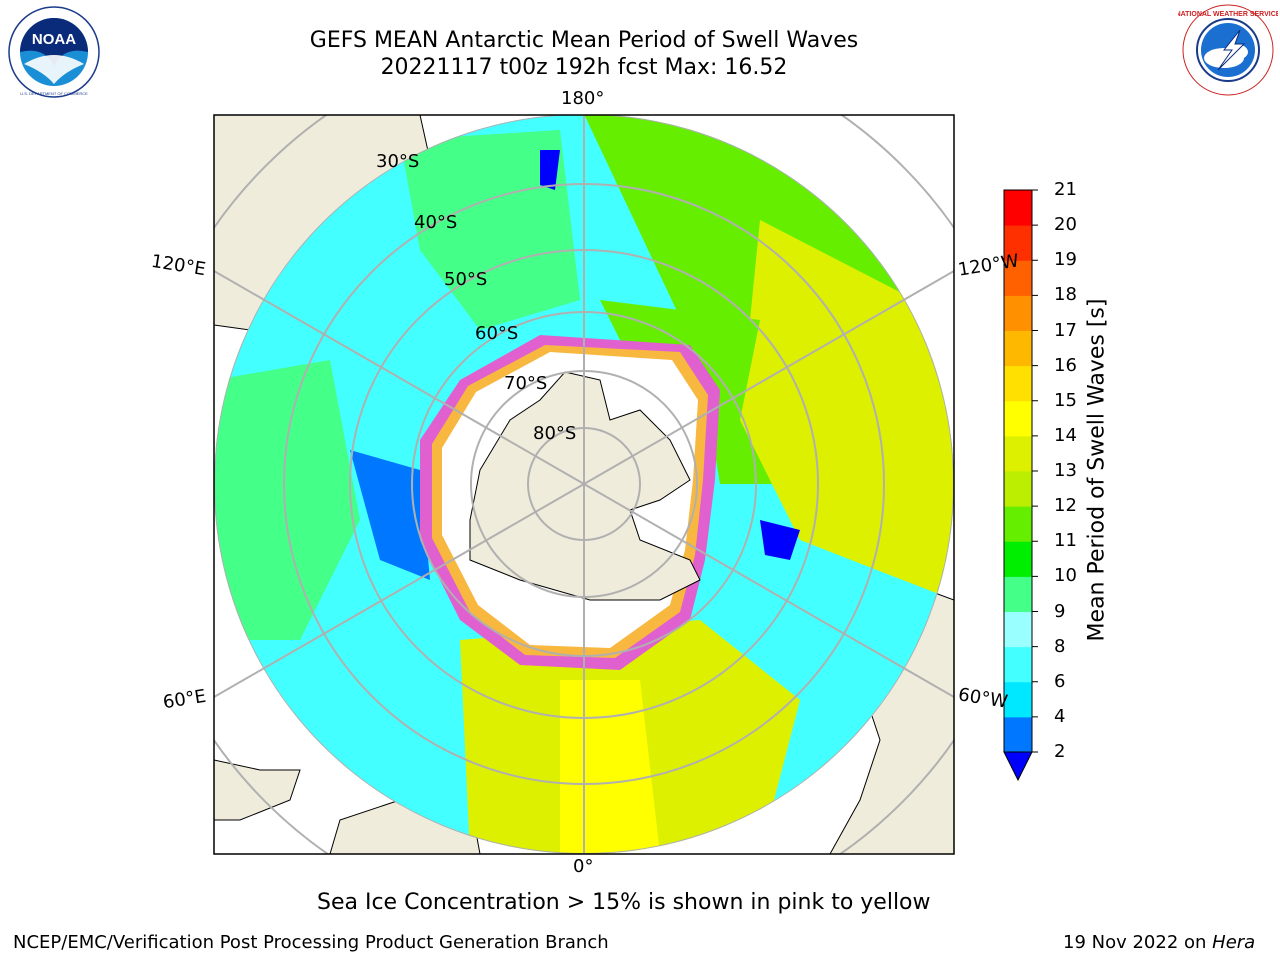 Image resolution: width=1280 pixels, height=960 pixels. Describe the element at coordinates (555, 433) in the screenshot. I see `lat-label-80s: 80°S` at that location.